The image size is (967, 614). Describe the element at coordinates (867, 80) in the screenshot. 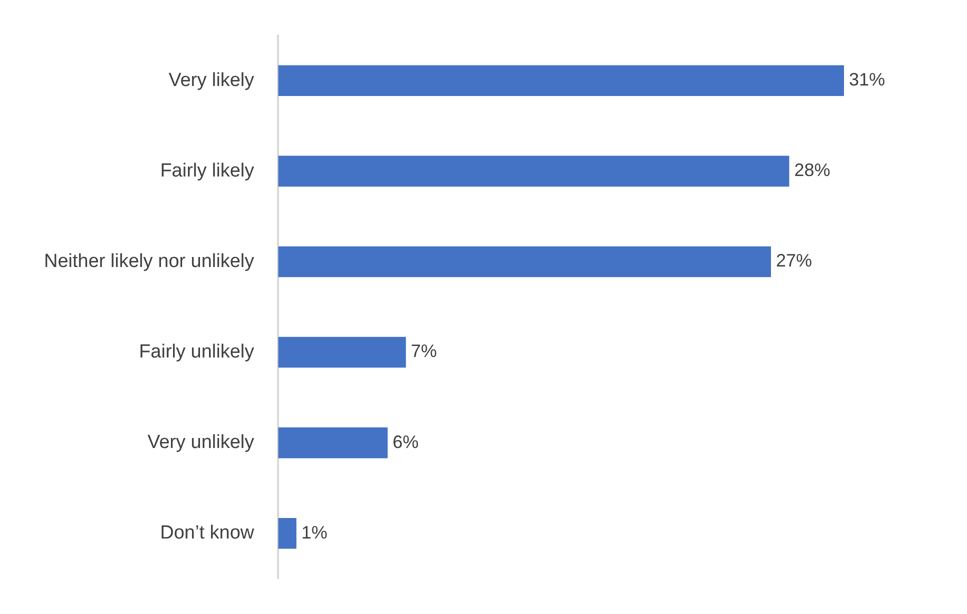

I see `data-label: 31%` at that location.